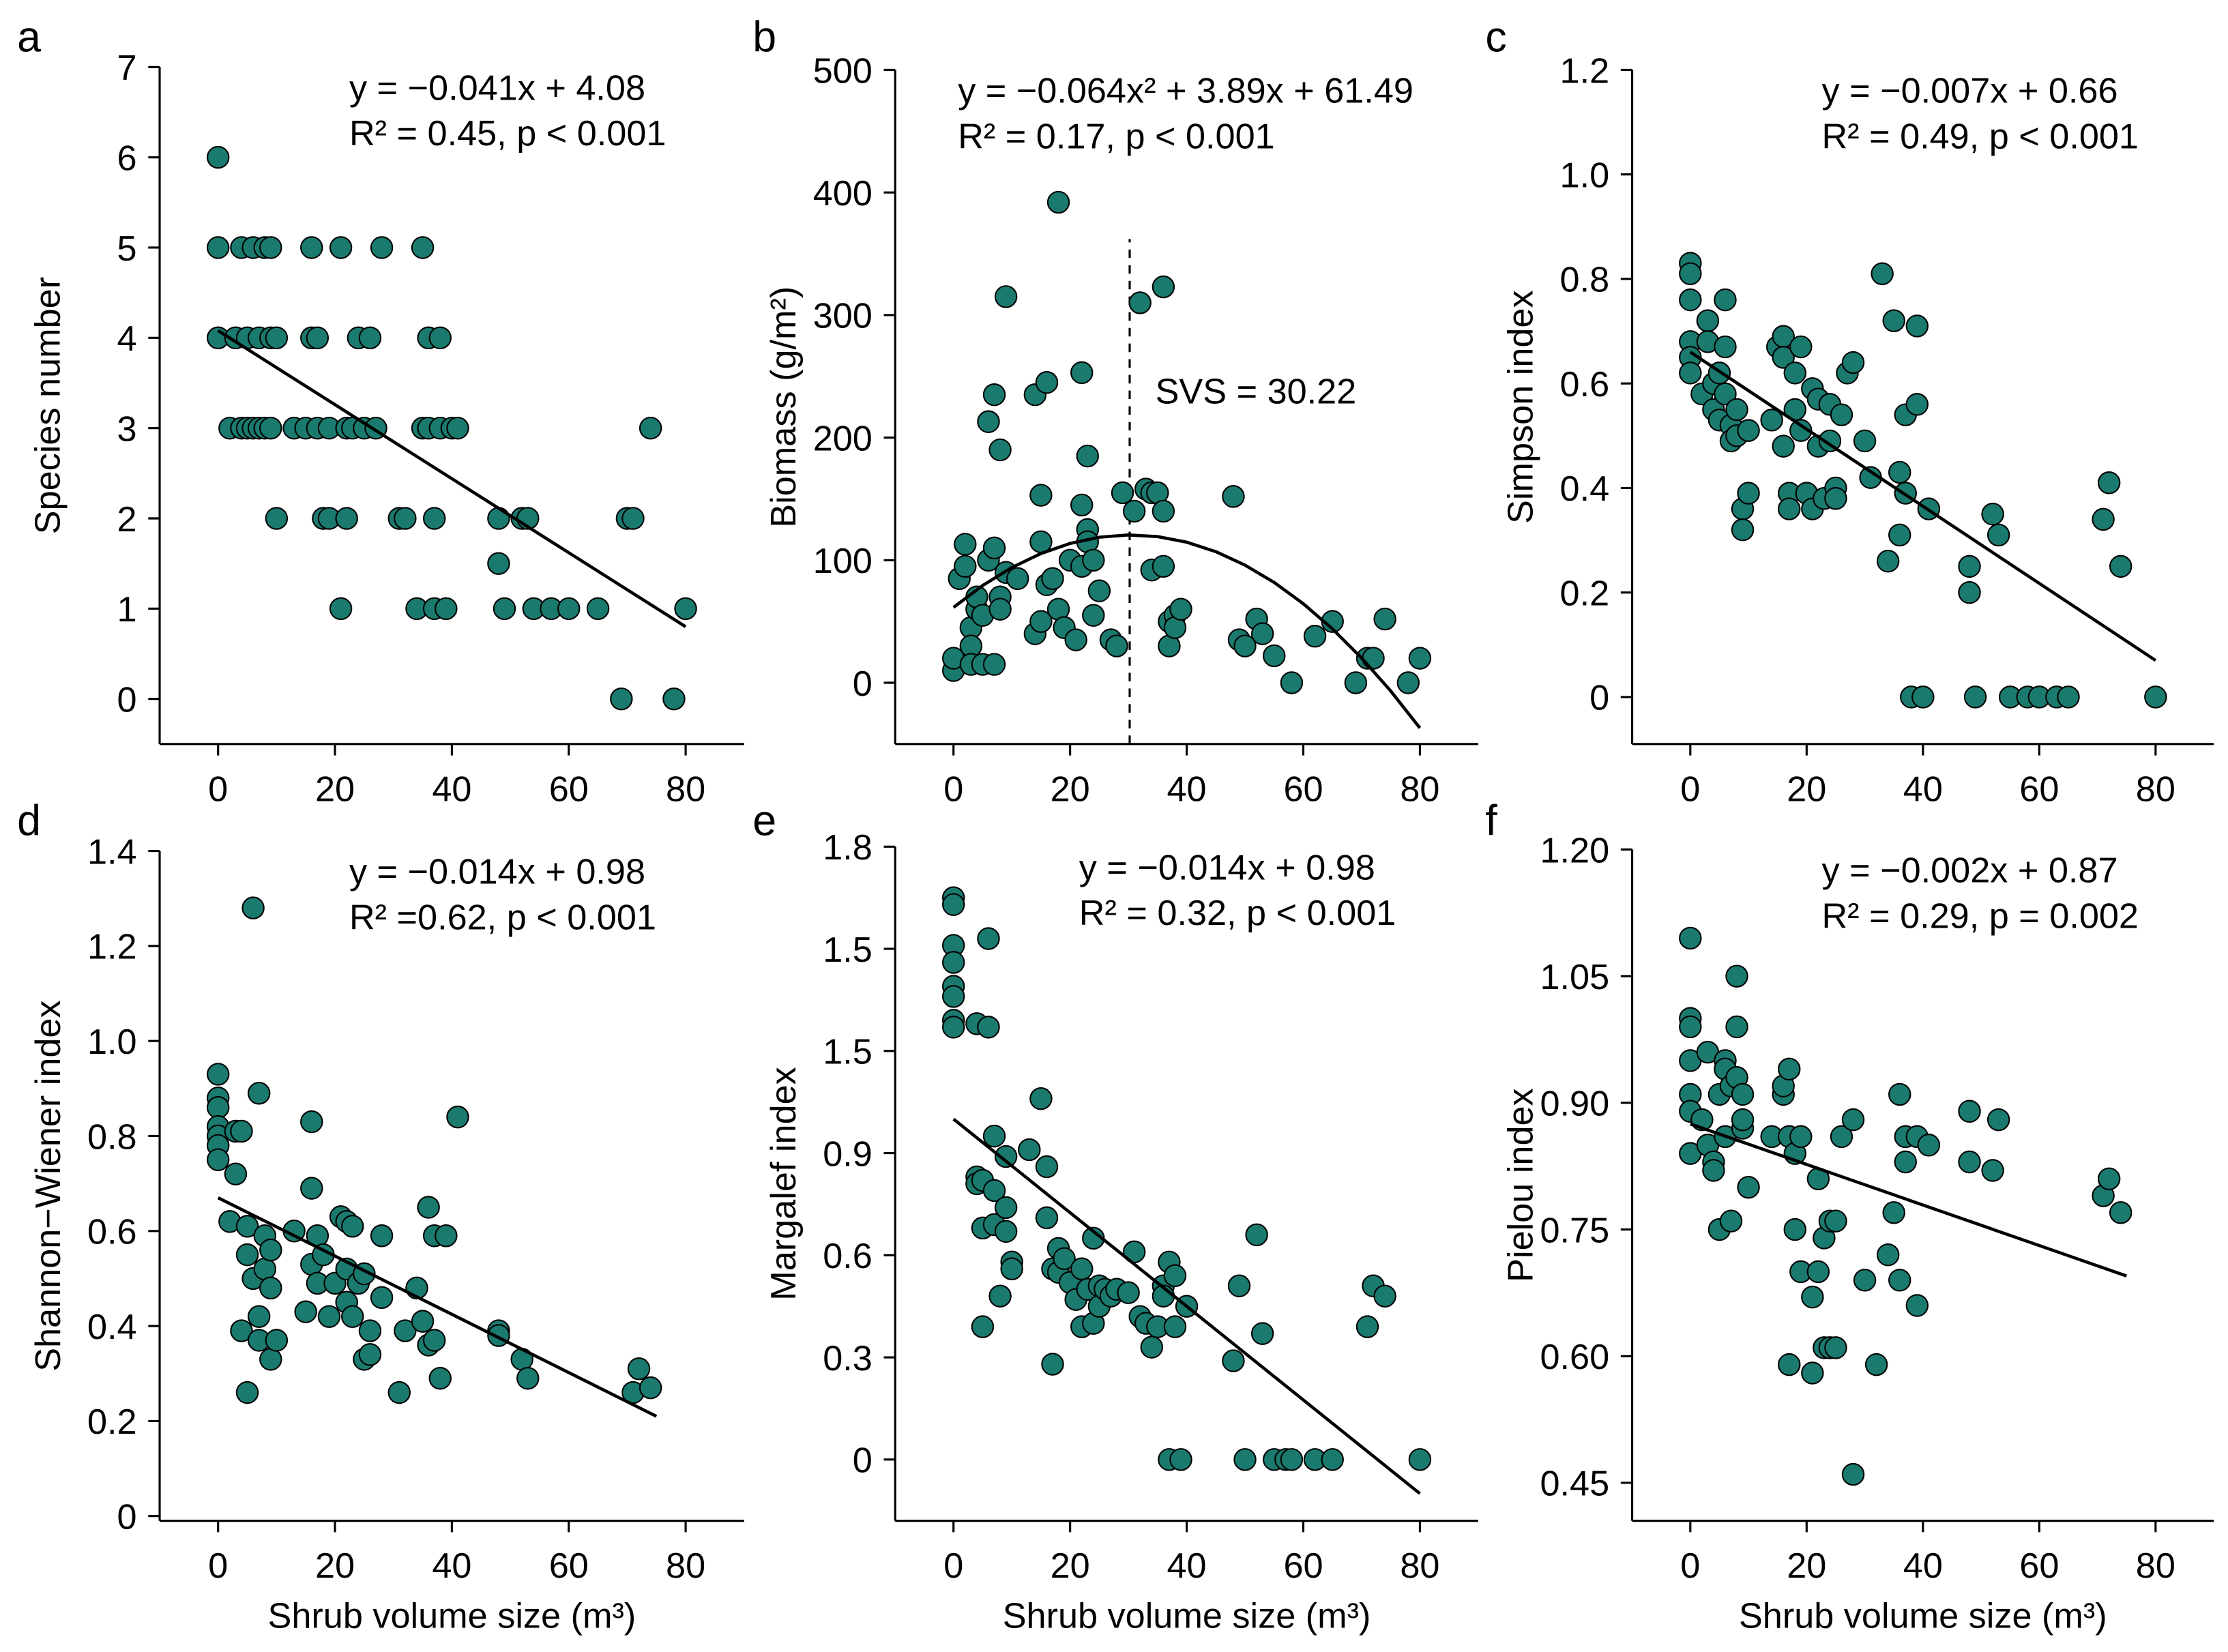 This screenshot has width=2228, height=1652. I want to click on y-axis-label: Species number, so click(48, 405).